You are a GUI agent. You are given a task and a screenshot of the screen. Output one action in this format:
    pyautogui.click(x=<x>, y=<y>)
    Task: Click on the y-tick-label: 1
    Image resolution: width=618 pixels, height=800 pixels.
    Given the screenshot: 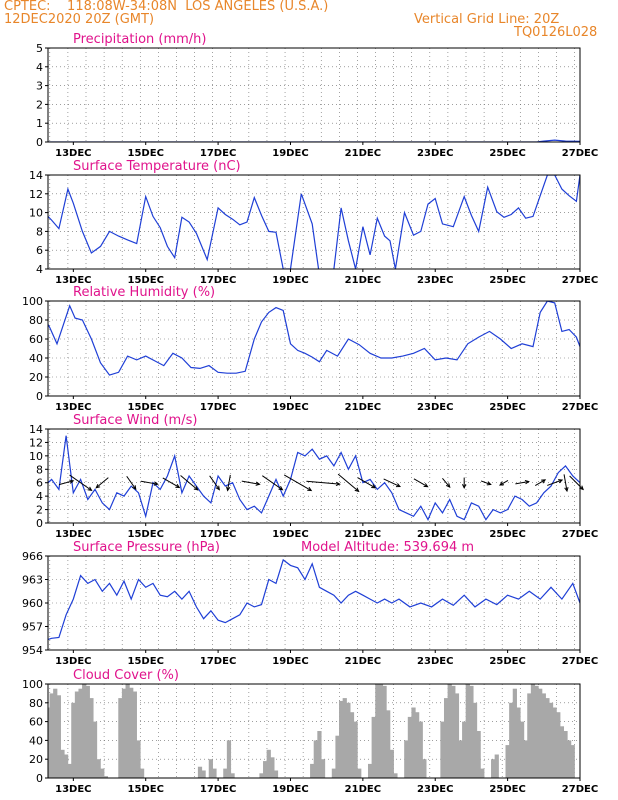 What is the action you would take?
    pyautogui.click(x=39, y=123)
    